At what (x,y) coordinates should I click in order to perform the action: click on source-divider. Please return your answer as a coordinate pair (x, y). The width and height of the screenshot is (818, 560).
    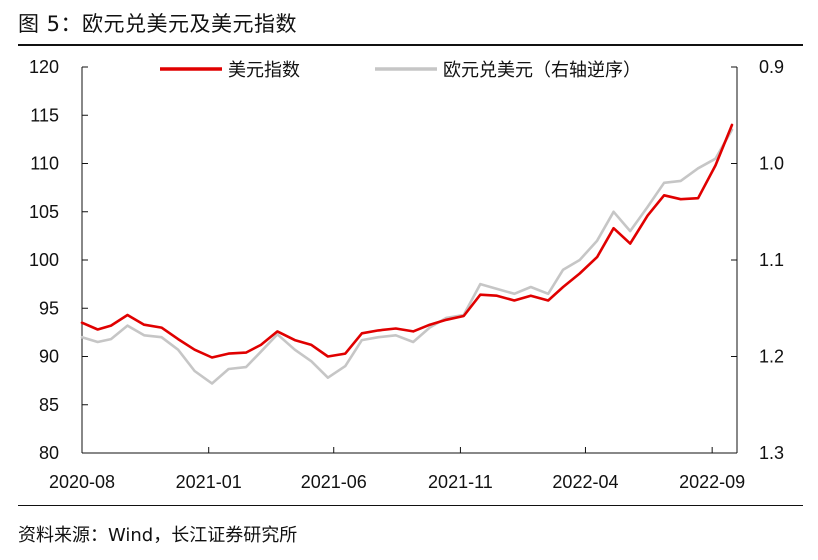
    Looking at the image, I should click on (410, 505).